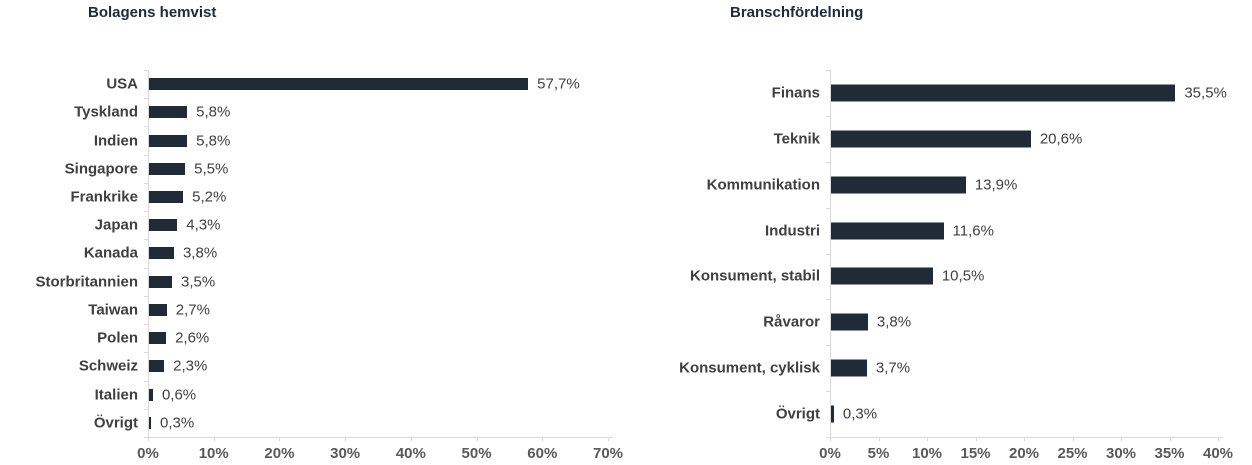 This screenshot has width=1252, height=465. I want to click on category-label: Finans, so click(795, 93).